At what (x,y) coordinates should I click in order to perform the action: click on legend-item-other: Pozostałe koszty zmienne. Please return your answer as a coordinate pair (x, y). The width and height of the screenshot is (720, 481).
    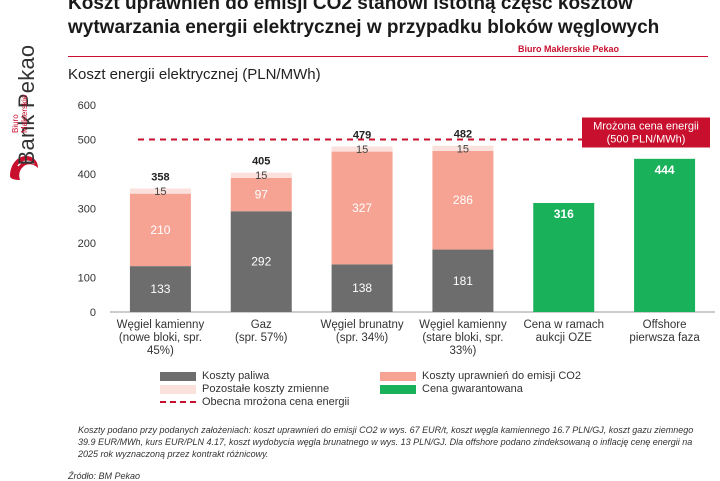
    Looking at the image, I should click on (244, 389).